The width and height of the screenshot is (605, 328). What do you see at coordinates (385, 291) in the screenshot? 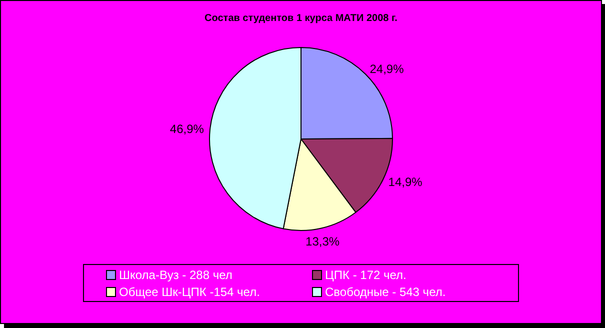
I see `legend-label: Свободные - 543 чел.` at bounding box center [385, 291].